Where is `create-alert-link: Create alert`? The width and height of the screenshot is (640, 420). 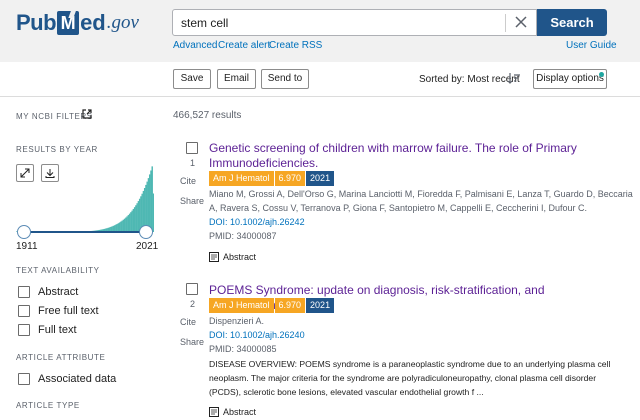 create-alert-link: Create alert is located at coordinates (244, 45).